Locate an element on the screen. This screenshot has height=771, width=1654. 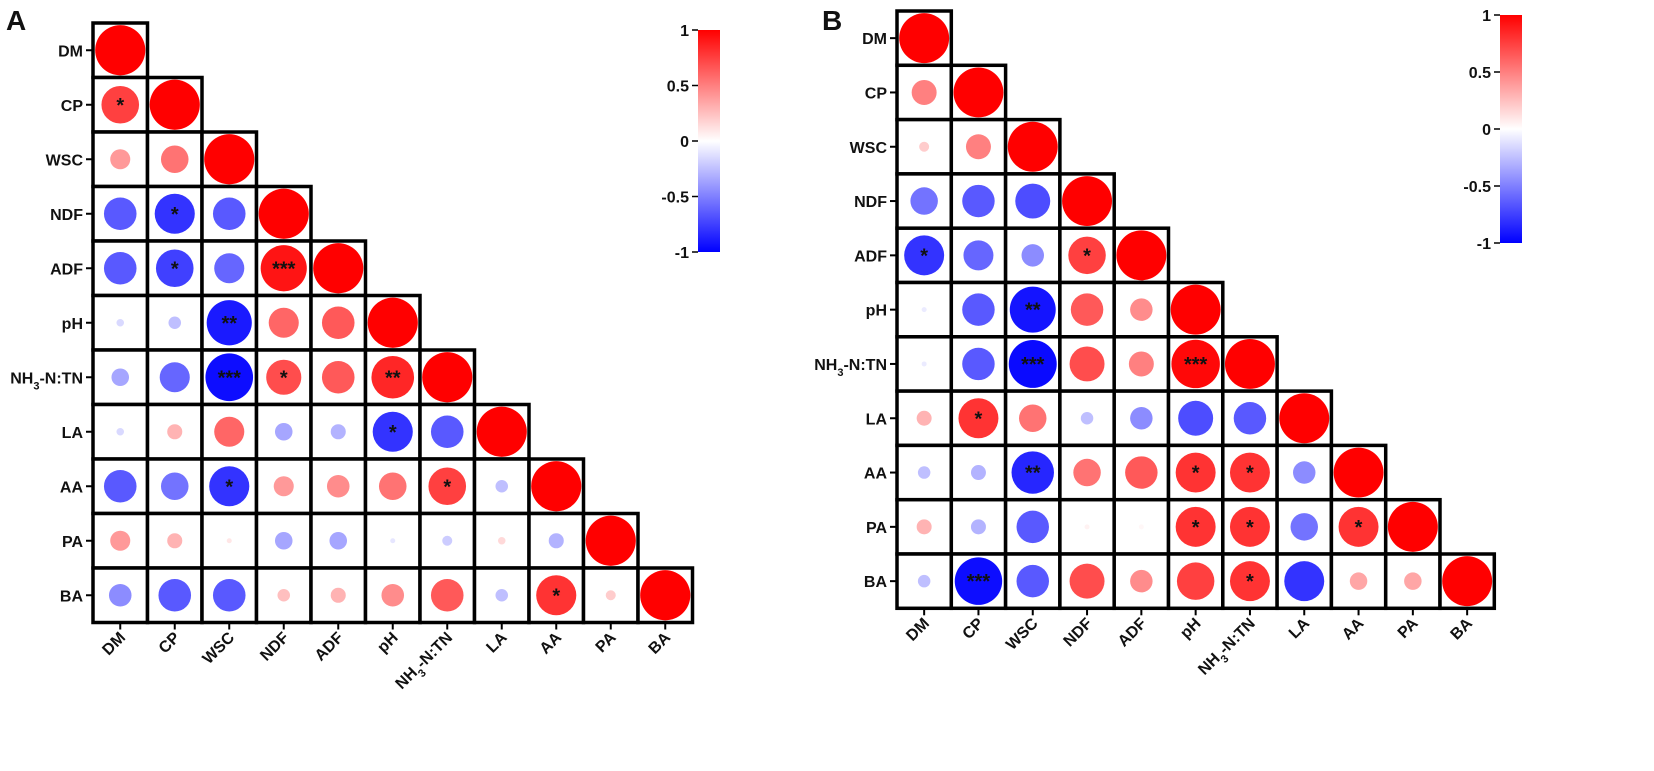
panel-label-a: A is located at coordinates (16, 20).